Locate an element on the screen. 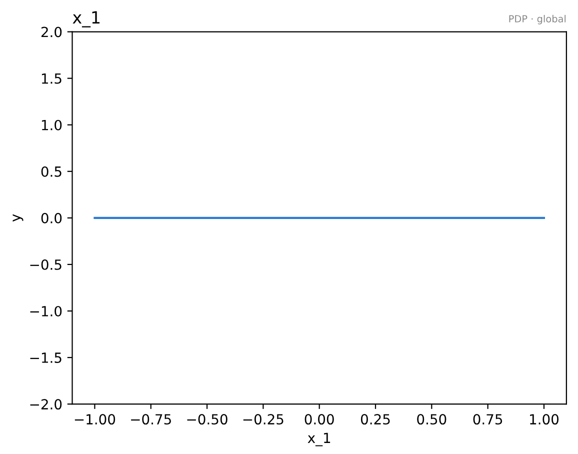 This screenshot has width=578, height=454. text: PDP · global is located at coordinates (537, 19).